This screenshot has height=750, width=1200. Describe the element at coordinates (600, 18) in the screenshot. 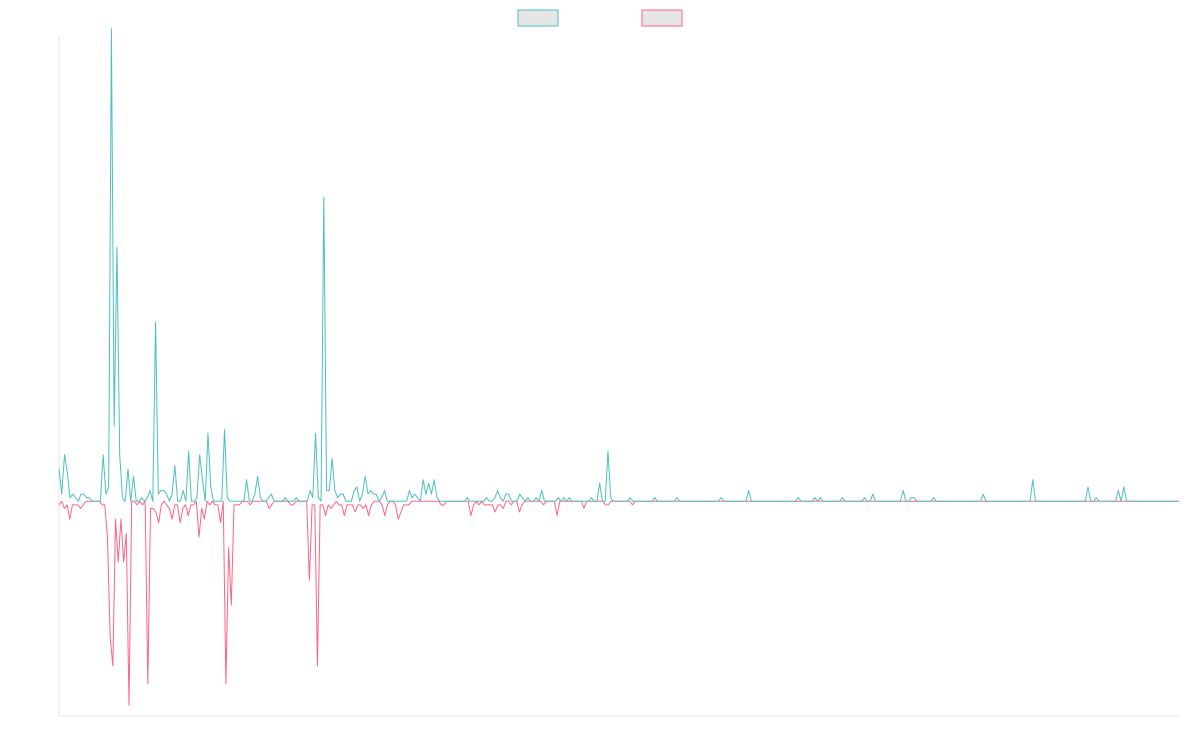

I see `legend` at that location.